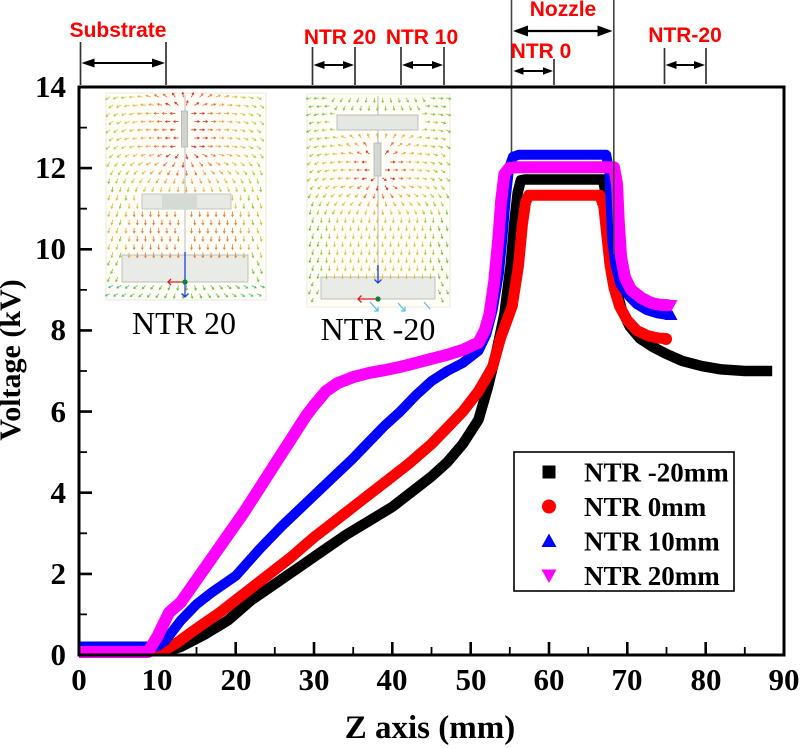  What do you see at coordinates (541, 51) in the screenshot?
I see `svg-text: NTR 0` at bounding box center [541, 51].